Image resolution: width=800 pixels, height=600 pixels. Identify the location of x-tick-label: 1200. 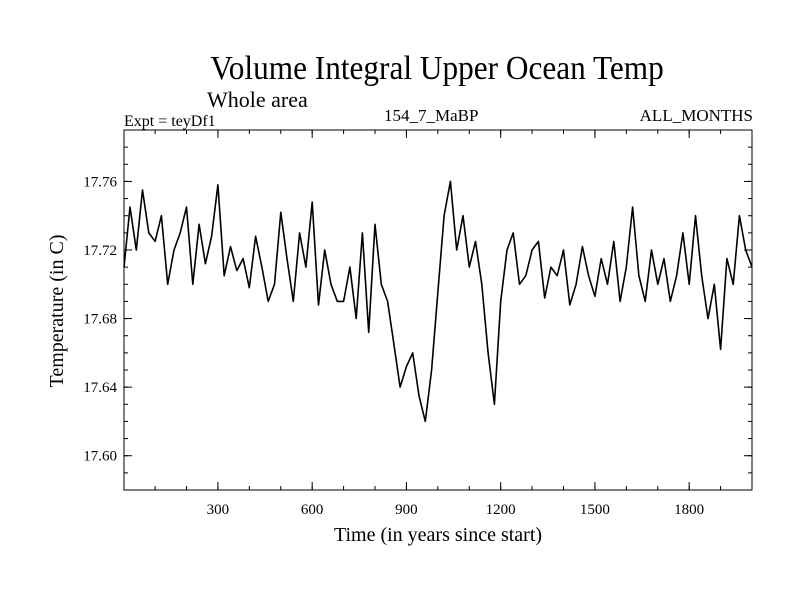
(501, 510).